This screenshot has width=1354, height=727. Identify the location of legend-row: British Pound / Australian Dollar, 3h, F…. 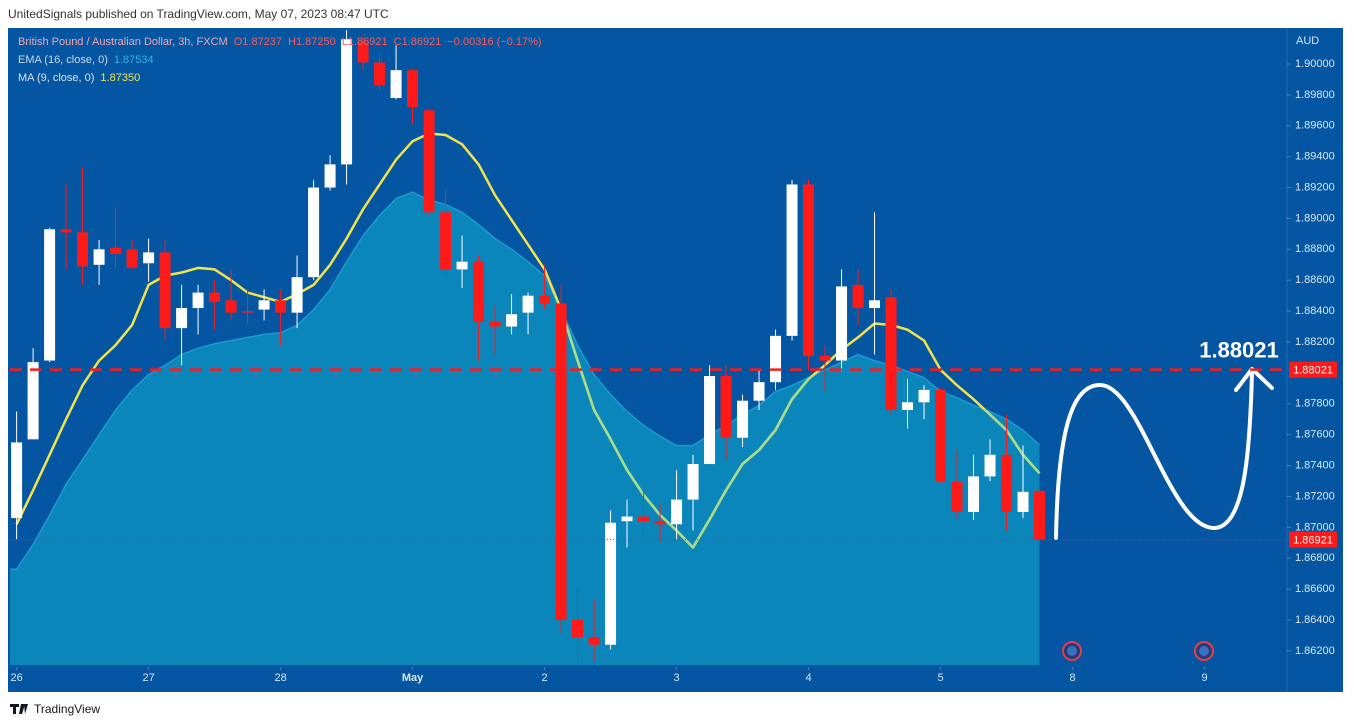
(286, 42).